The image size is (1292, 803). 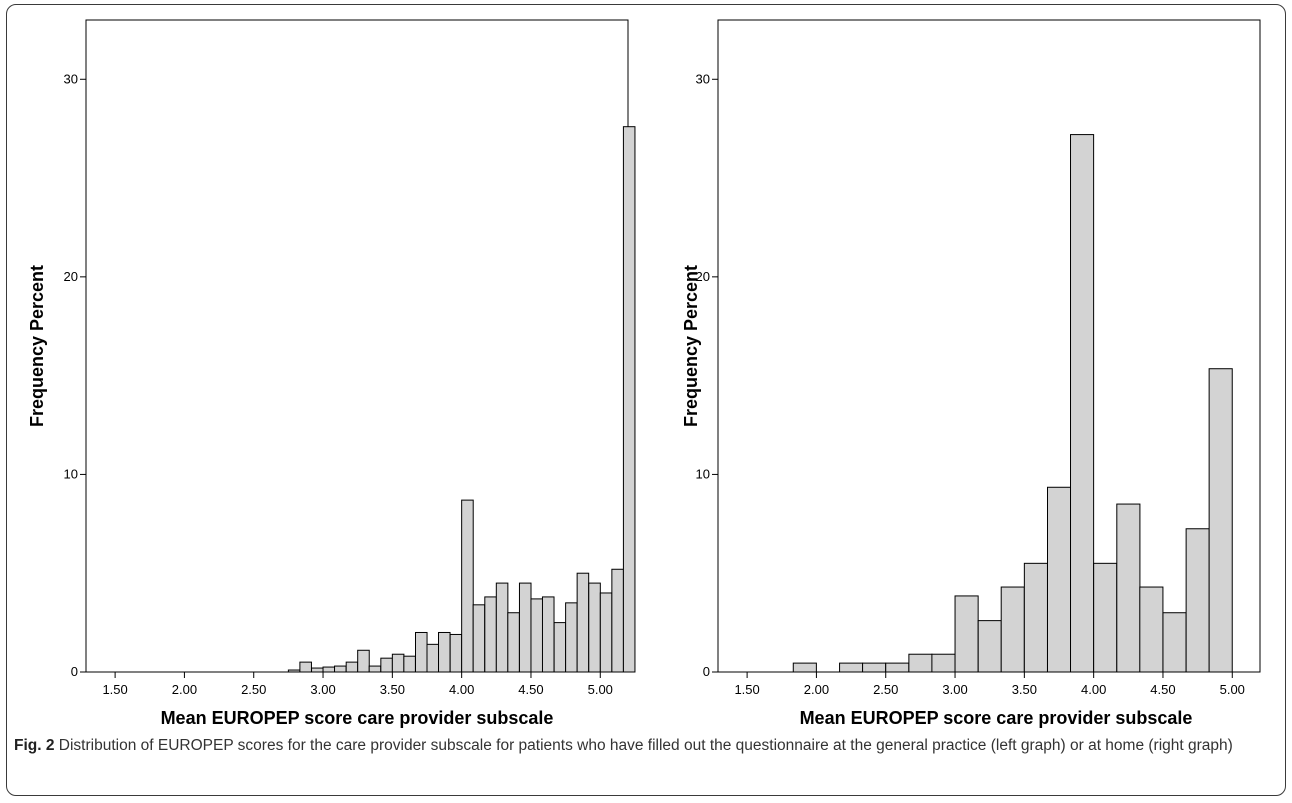 What do you see at coordinates (114, 689) in the screenshot?
I see `left-x-tick-label: 1.50` at bounding box center [114, 689].